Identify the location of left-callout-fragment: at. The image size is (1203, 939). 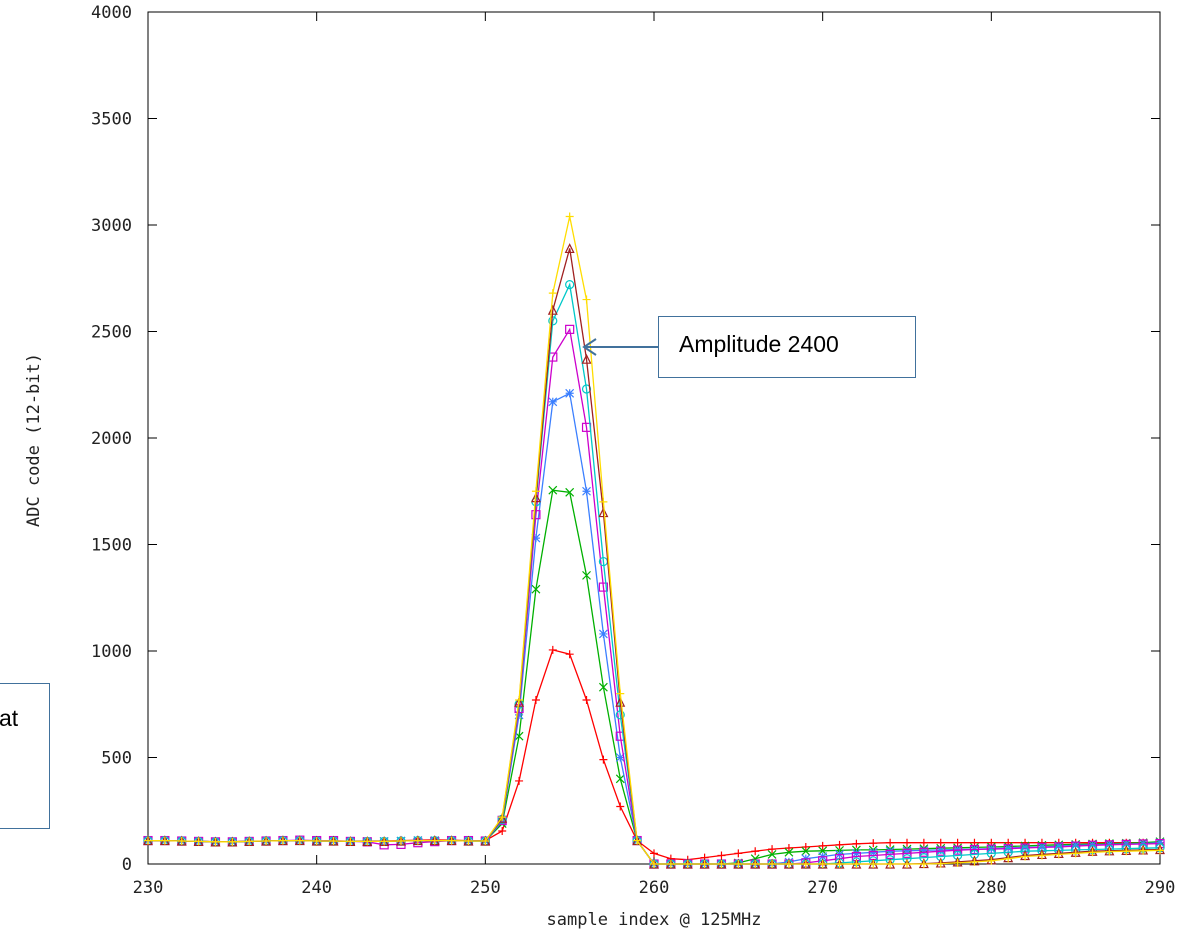
(25, 756).